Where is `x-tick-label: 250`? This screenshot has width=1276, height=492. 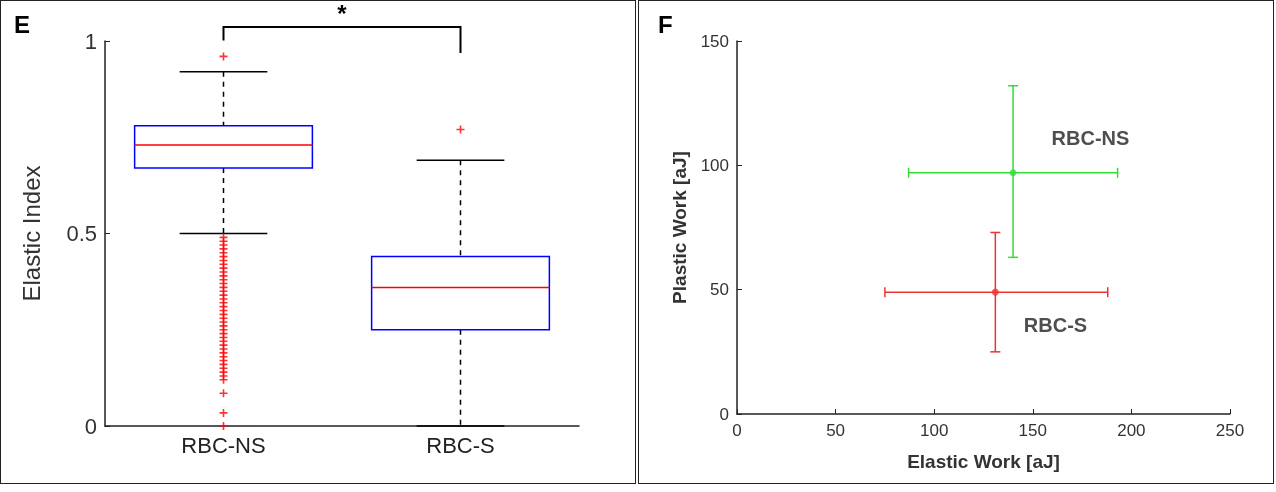 x-tick-label: 250 is located at coordinates (1230, 430).